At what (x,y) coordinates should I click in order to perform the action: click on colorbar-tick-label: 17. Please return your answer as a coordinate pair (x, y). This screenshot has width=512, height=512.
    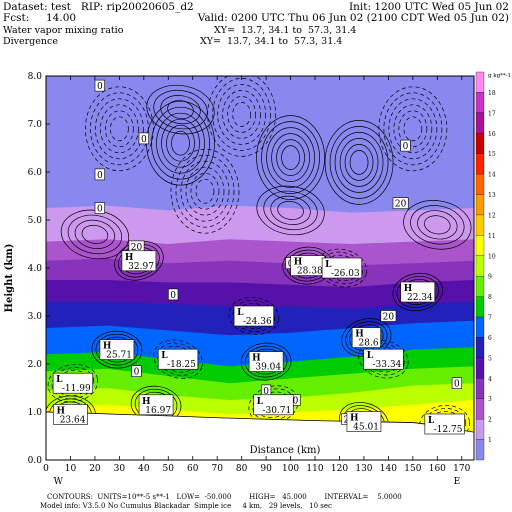
    Looking at the image, I should click on (492, 113).